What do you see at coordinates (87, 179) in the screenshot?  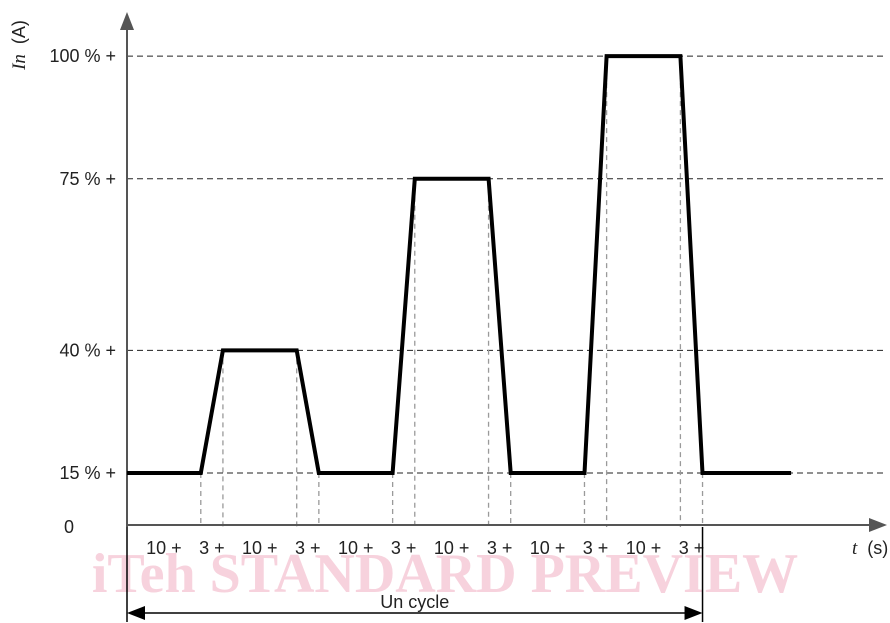 I see `y-tick-label: 75 % +` at bounding box center [87, 179].